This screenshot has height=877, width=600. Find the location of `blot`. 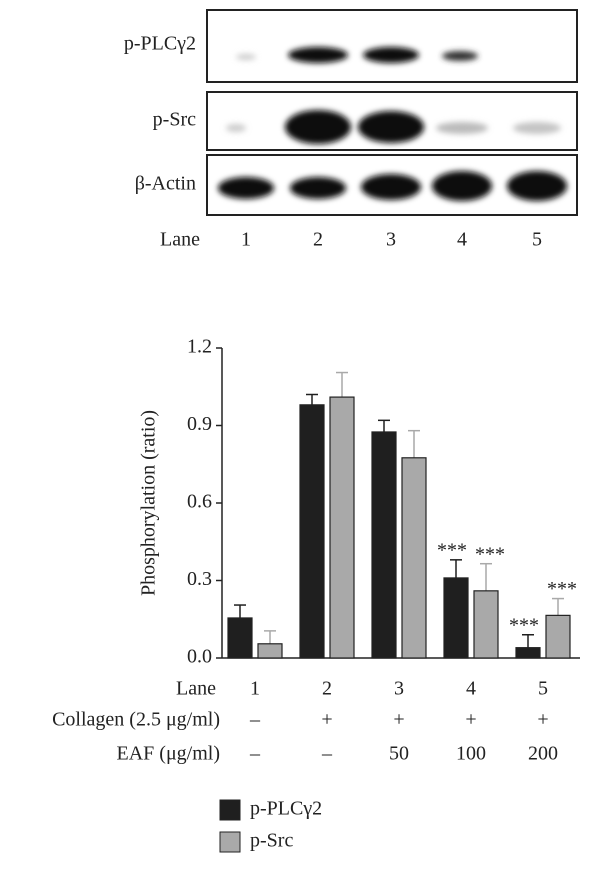

blot is located at coordinates (392, 112).